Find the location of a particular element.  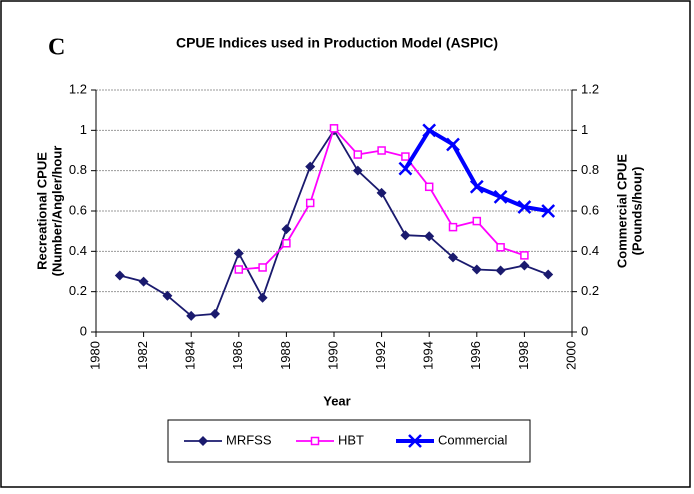

x-tick-label: 2000 is located at coordinates (570, 355).